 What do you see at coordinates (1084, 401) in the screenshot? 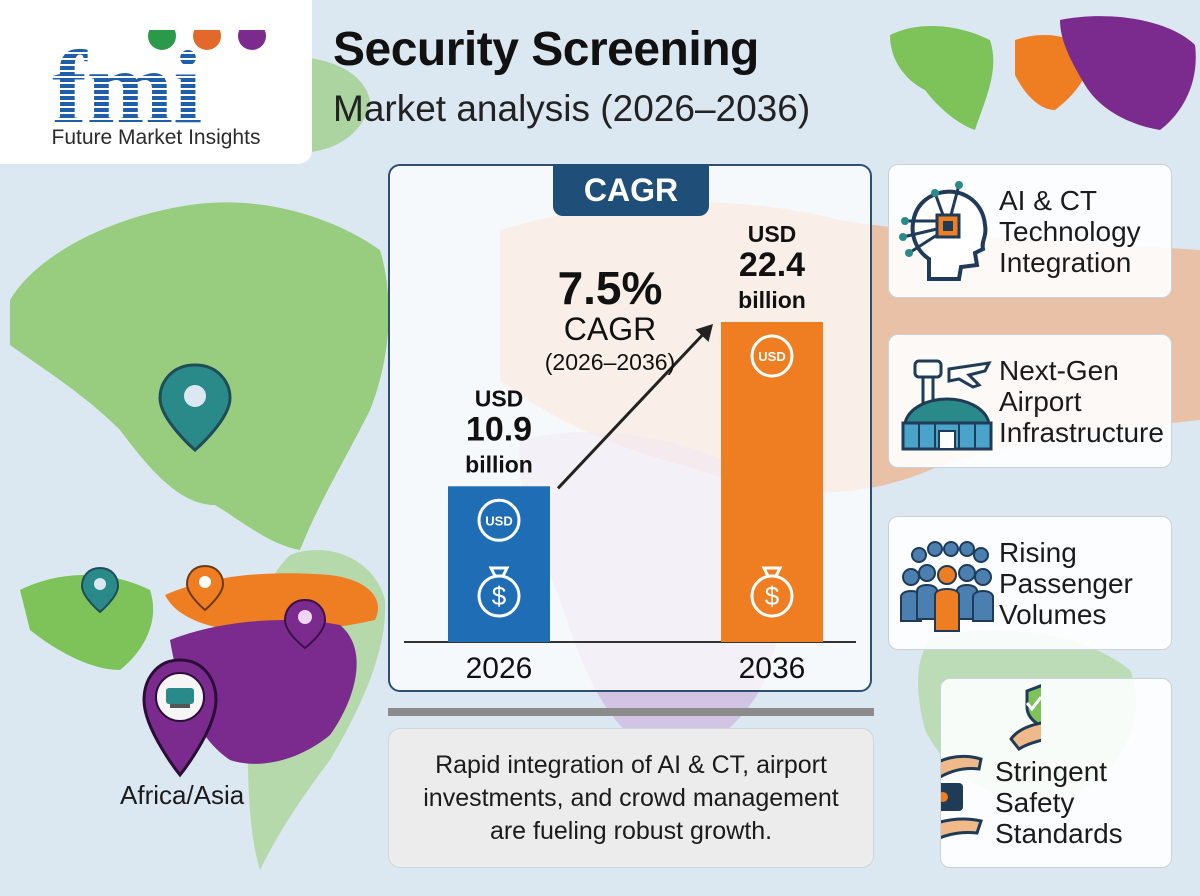
I see `driver-label: Next-Gen Airport Infrastructure` at bounding box center [1084, 401].